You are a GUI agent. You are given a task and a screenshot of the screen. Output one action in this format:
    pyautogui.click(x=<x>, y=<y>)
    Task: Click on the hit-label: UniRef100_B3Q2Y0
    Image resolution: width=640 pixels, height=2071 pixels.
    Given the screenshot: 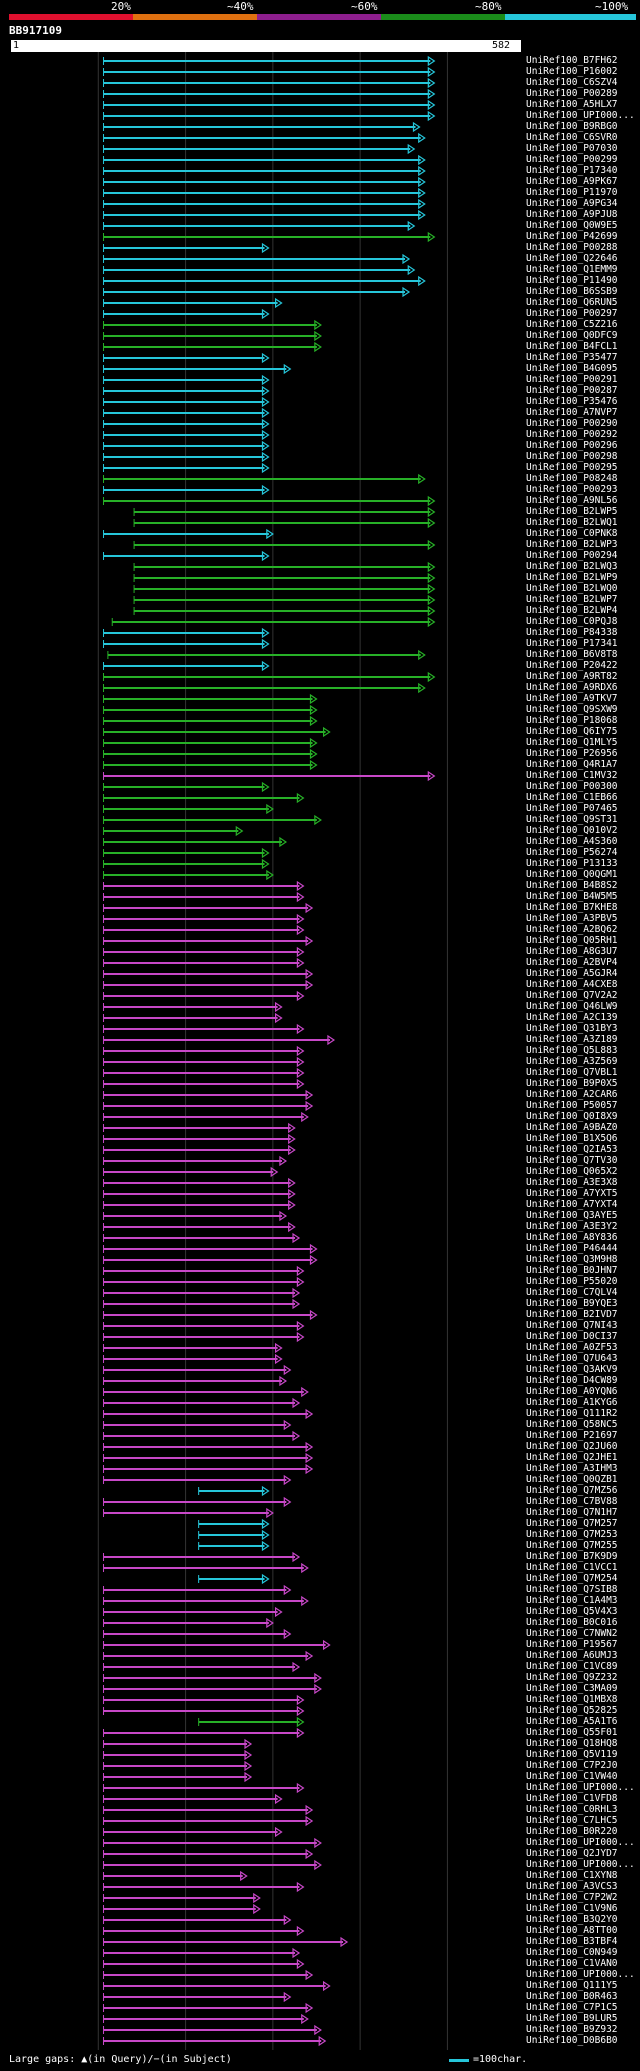 What is the action you would take?
    pyautogui.click(x=572, y=1919)
    